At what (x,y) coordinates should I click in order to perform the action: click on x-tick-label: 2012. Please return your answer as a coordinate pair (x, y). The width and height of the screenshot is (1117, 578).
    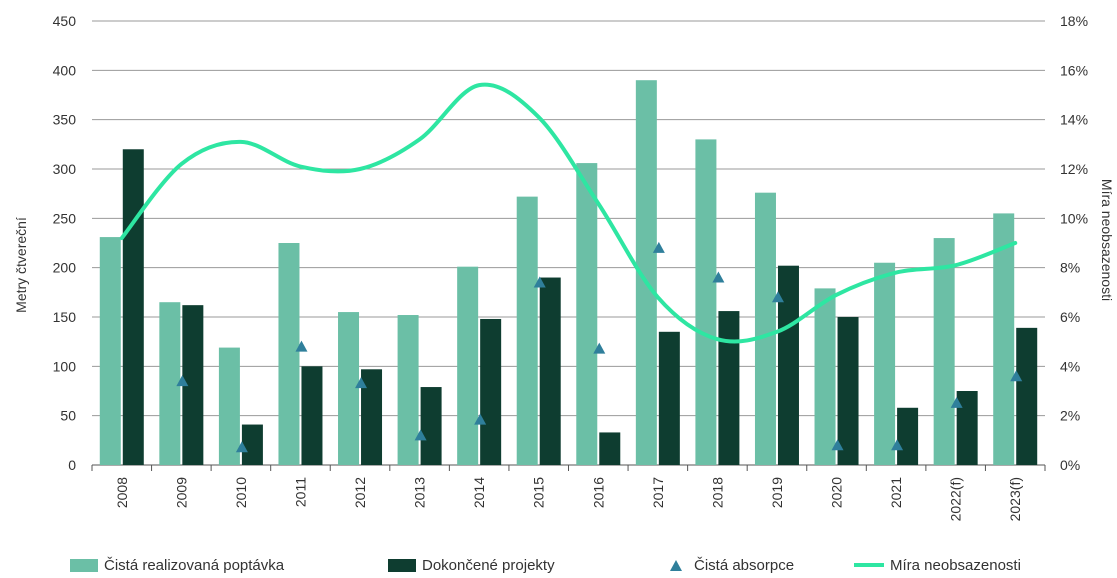
    Looking at the image, I should click on (360, 492).